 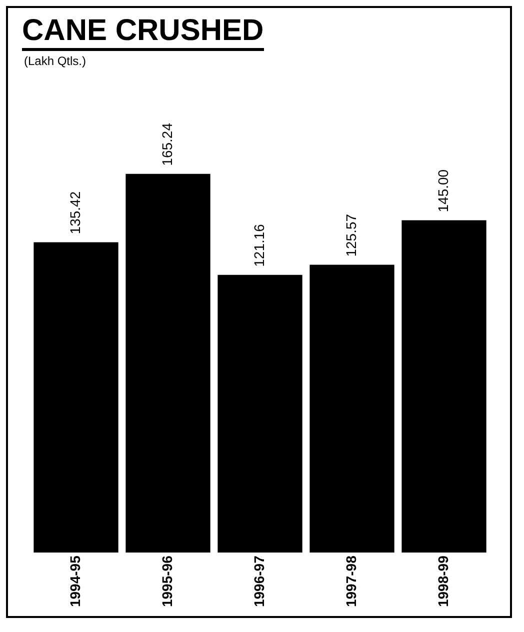 I want to click on x-tick-label: 1997-98, so click(x=350, y=581).